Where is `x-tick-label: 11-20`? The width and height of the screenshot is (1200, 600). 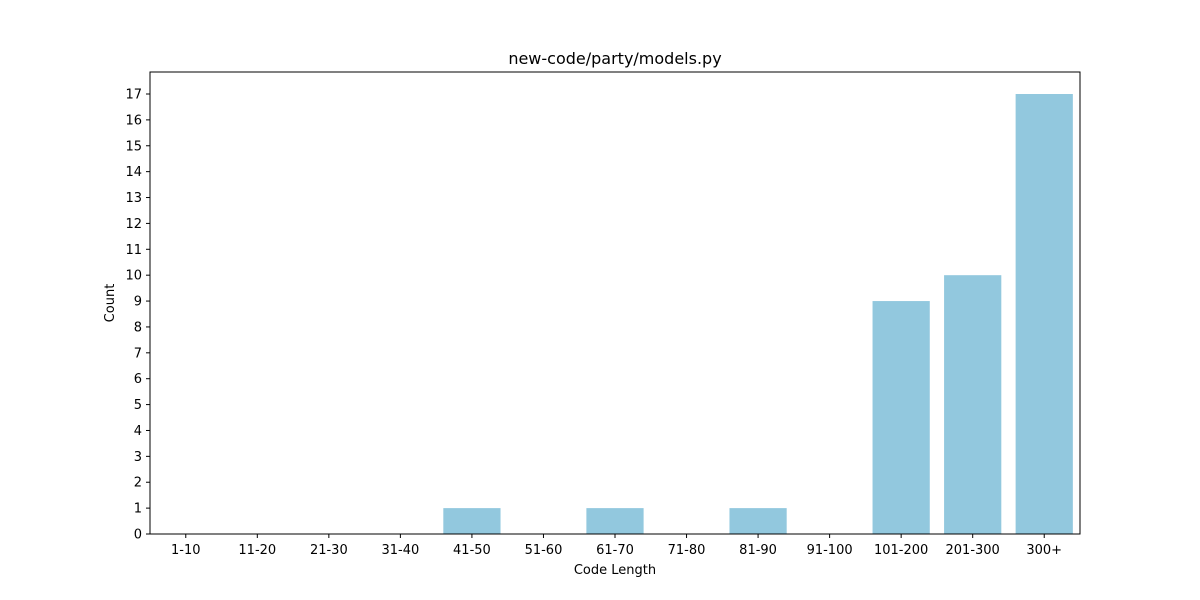
x-tick-label: 11-20 is located at coordinates (257, 550).